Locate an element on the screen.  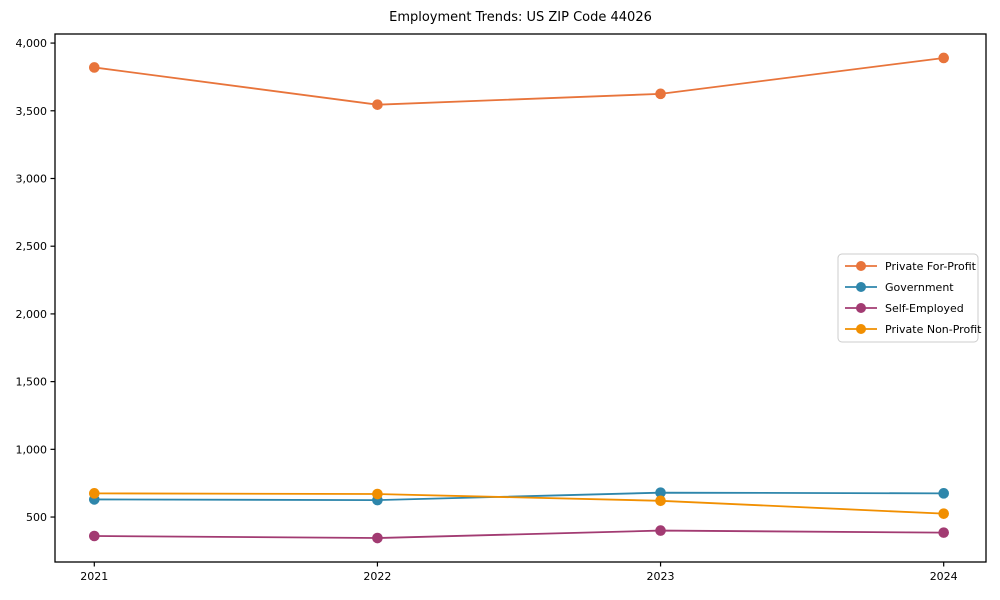
series-line-private-non-profit is located at coordinates (519, 503).